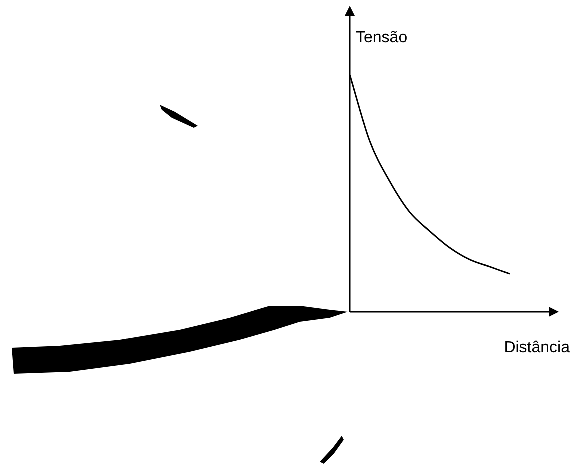  Describe the element at coordinates (537, 347) in the screenshot. I see `x-axis-title: Distância` at that location.